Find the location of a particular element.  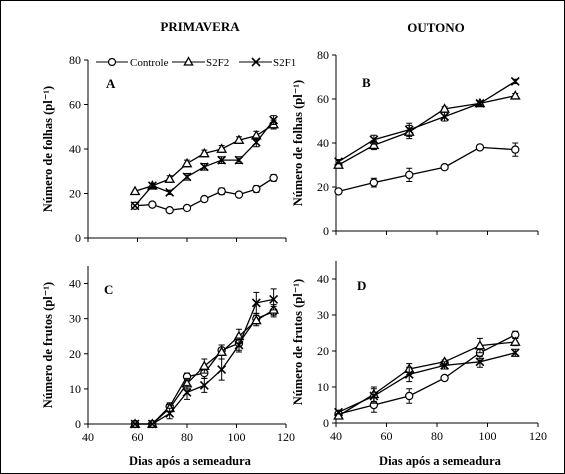

y-tick-label-d-40: 40 is located at coordinates (323, 279).